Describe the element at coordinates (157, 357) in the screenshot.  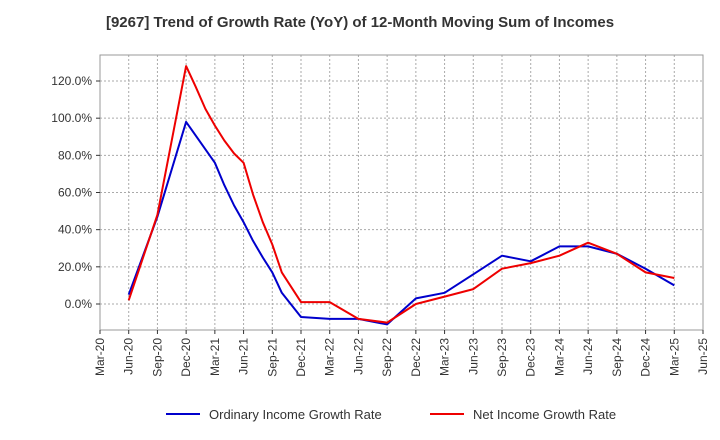
I see `x-tick-label: Sep-20` at that location.